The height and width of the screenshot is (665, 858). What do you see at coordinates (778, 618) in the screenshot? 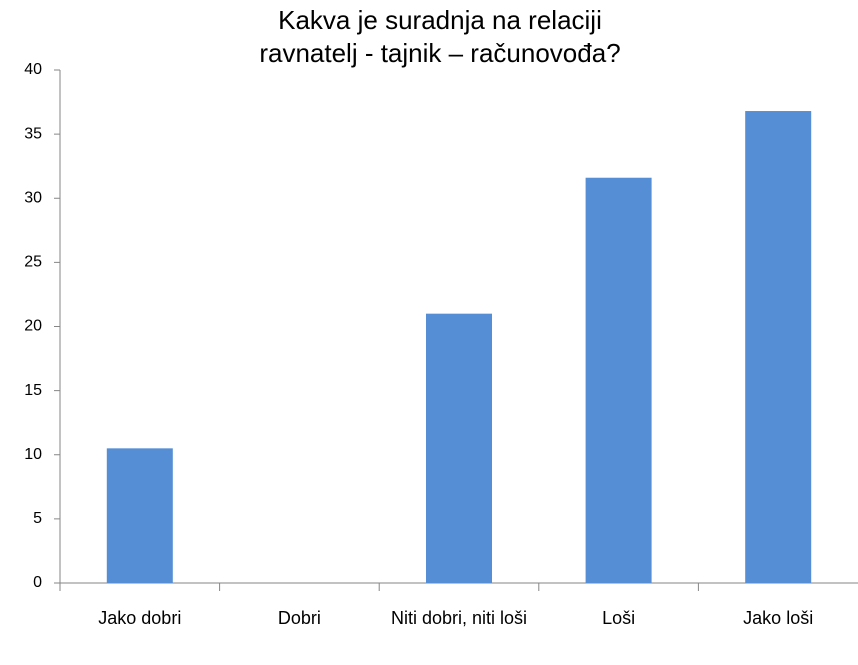
I see `x-tick-label: Jako loši` at bounding box center [778, 618].